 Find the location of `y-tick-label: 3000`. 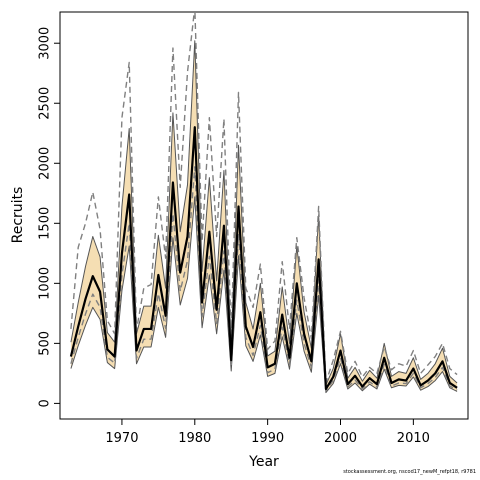

y-tick-label: 3000 is located at coordinates (45, 43).